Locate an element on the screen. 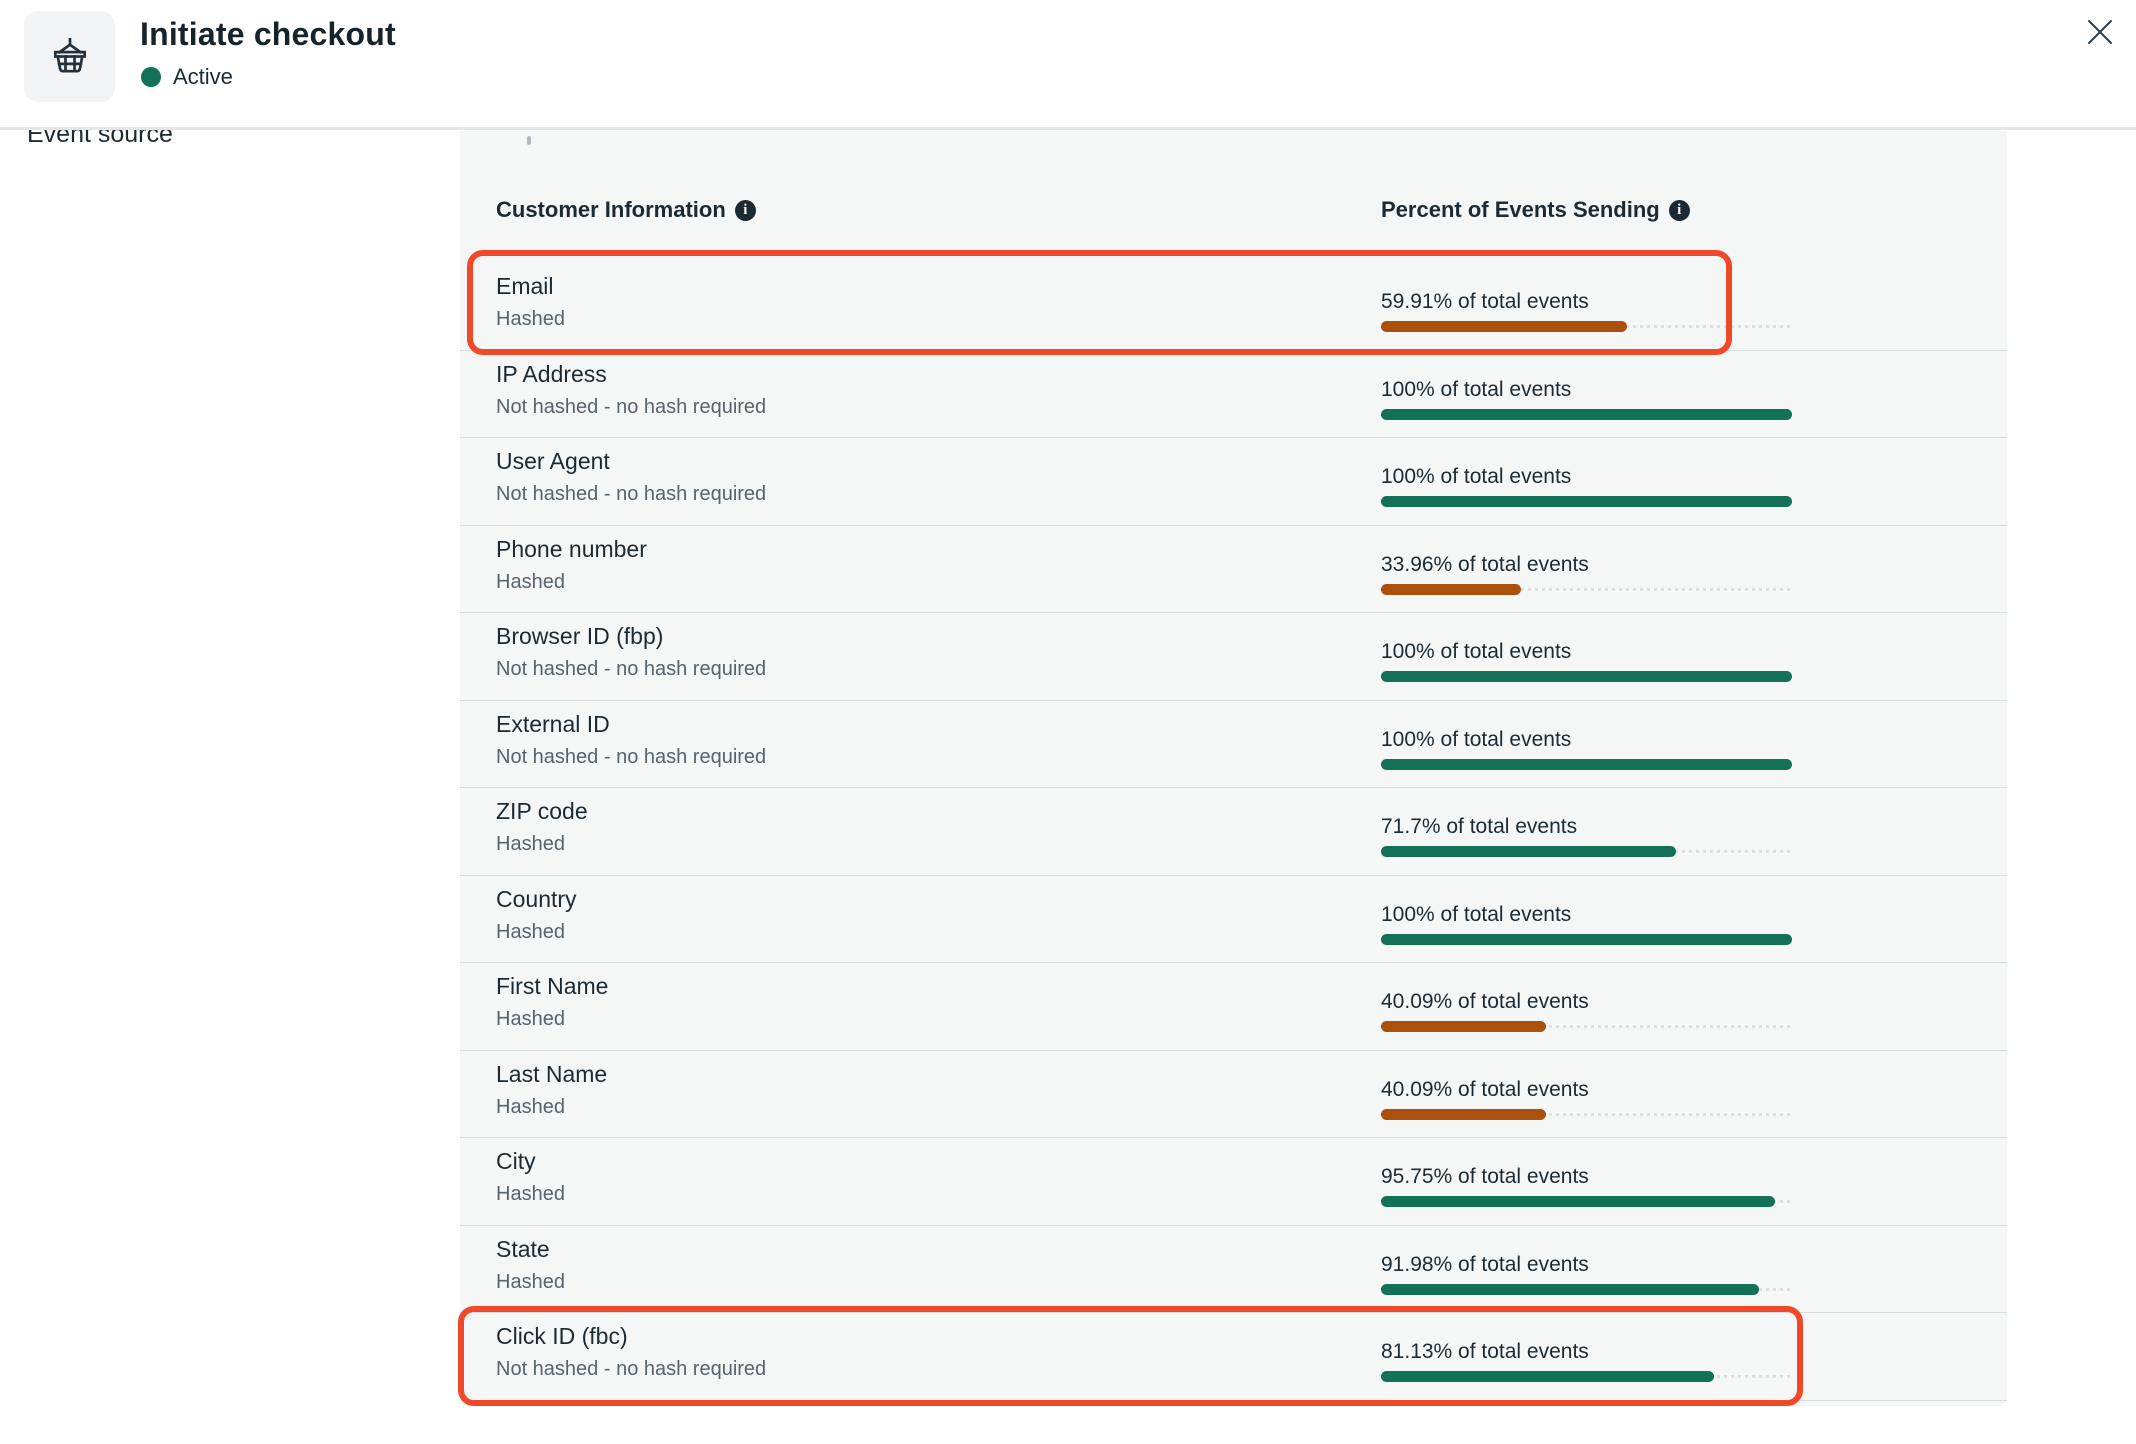 The height and width of the screenshot is (1444, 2136). param-value: 71.7% of total events is located at coordinates (1586, 835).